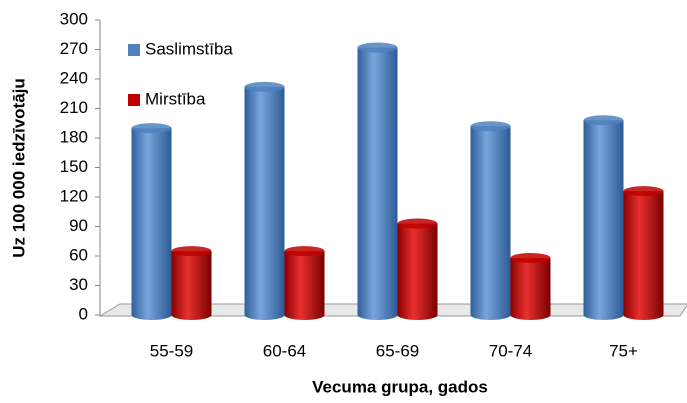  Describe the element at coordinates (74, 136) in the screenshot. I see `y-tick-label: 180` at that location.